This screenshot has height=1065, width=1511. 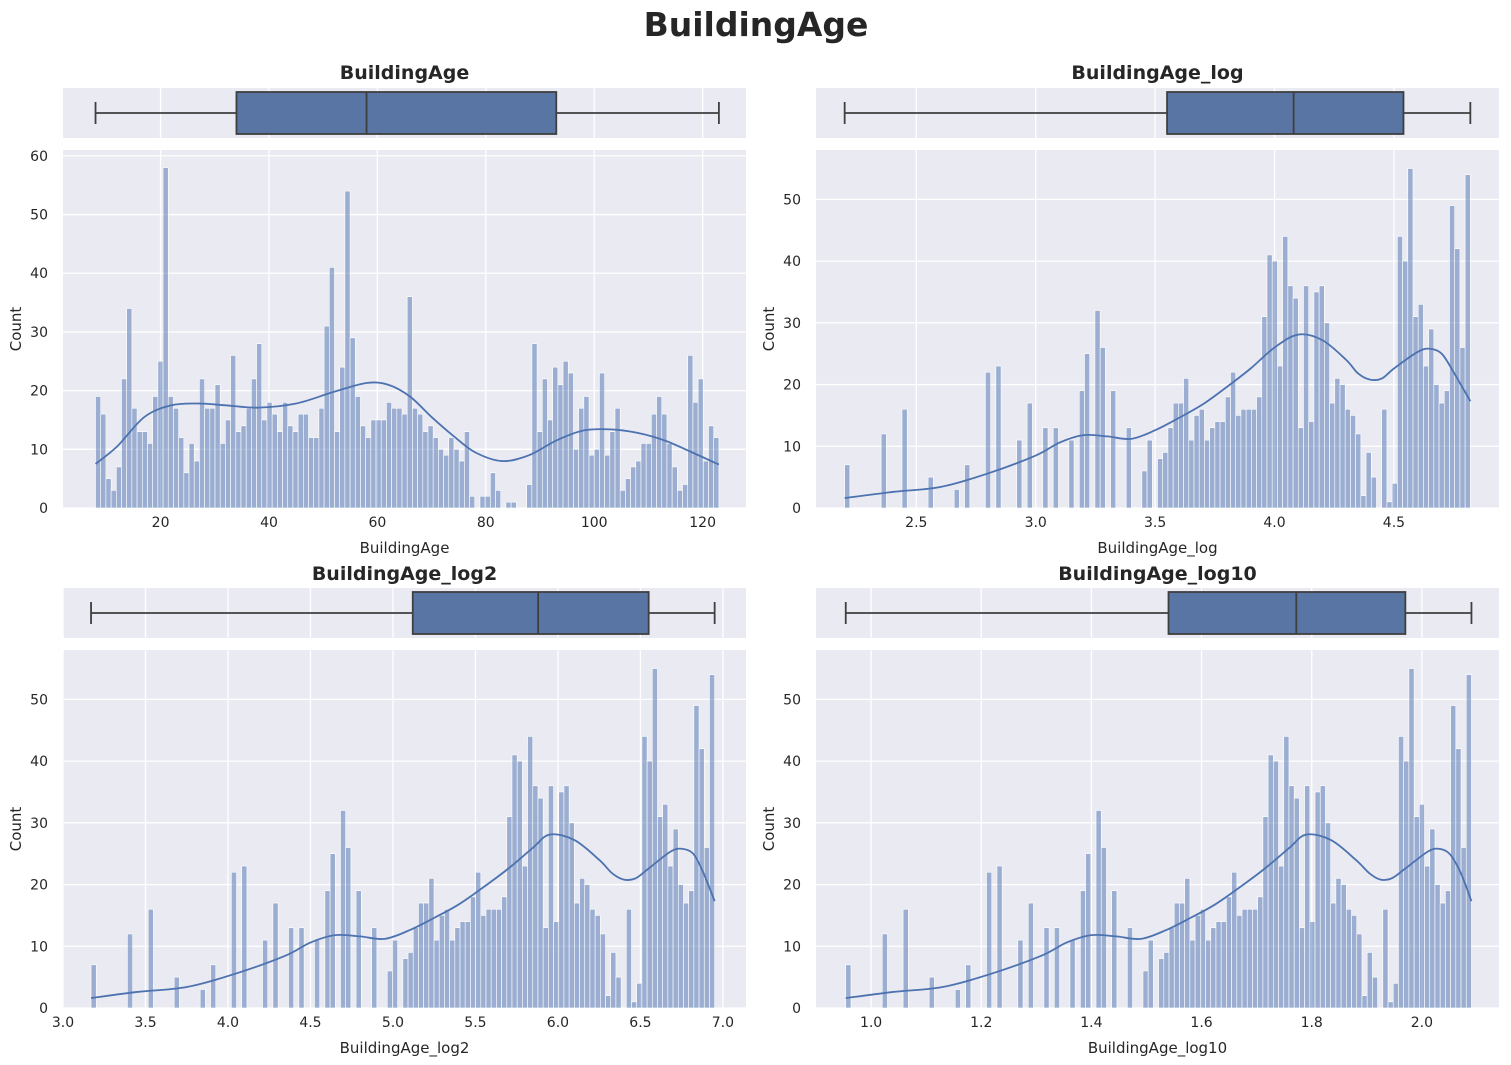 I want to click on x-tick-label: 1.6, so click(x=1201, y=1023).